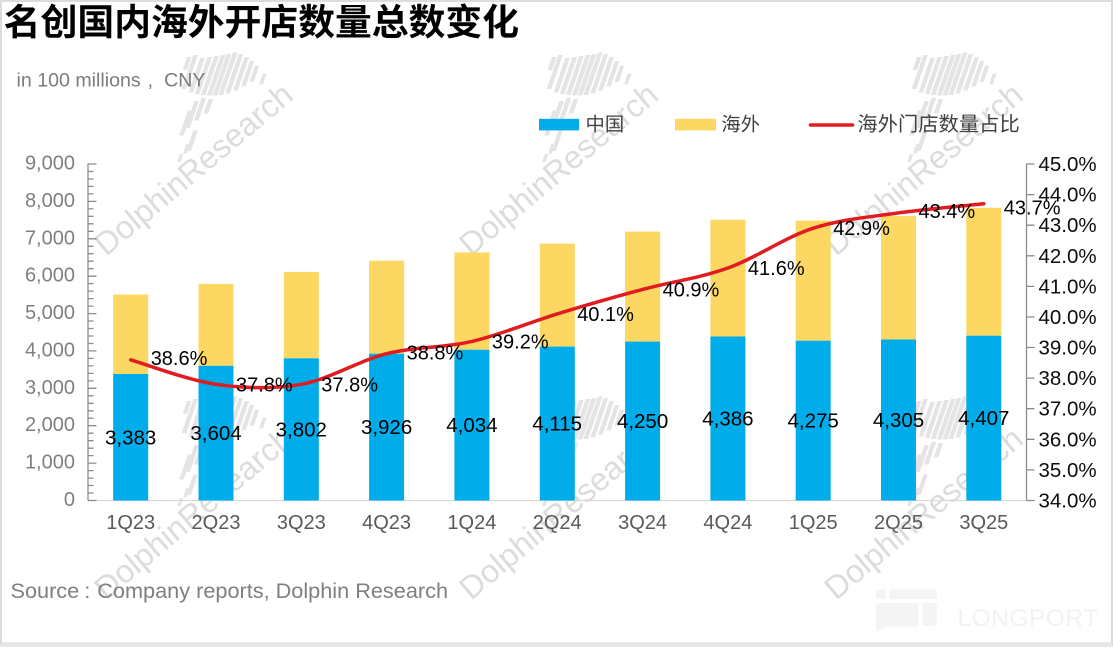 Image resolution: width=1113 pixels, height=652 pixels. Describe the element at coordinates (435, 354) in the screenshot. I see `svg-text: 38.8%` at that location.